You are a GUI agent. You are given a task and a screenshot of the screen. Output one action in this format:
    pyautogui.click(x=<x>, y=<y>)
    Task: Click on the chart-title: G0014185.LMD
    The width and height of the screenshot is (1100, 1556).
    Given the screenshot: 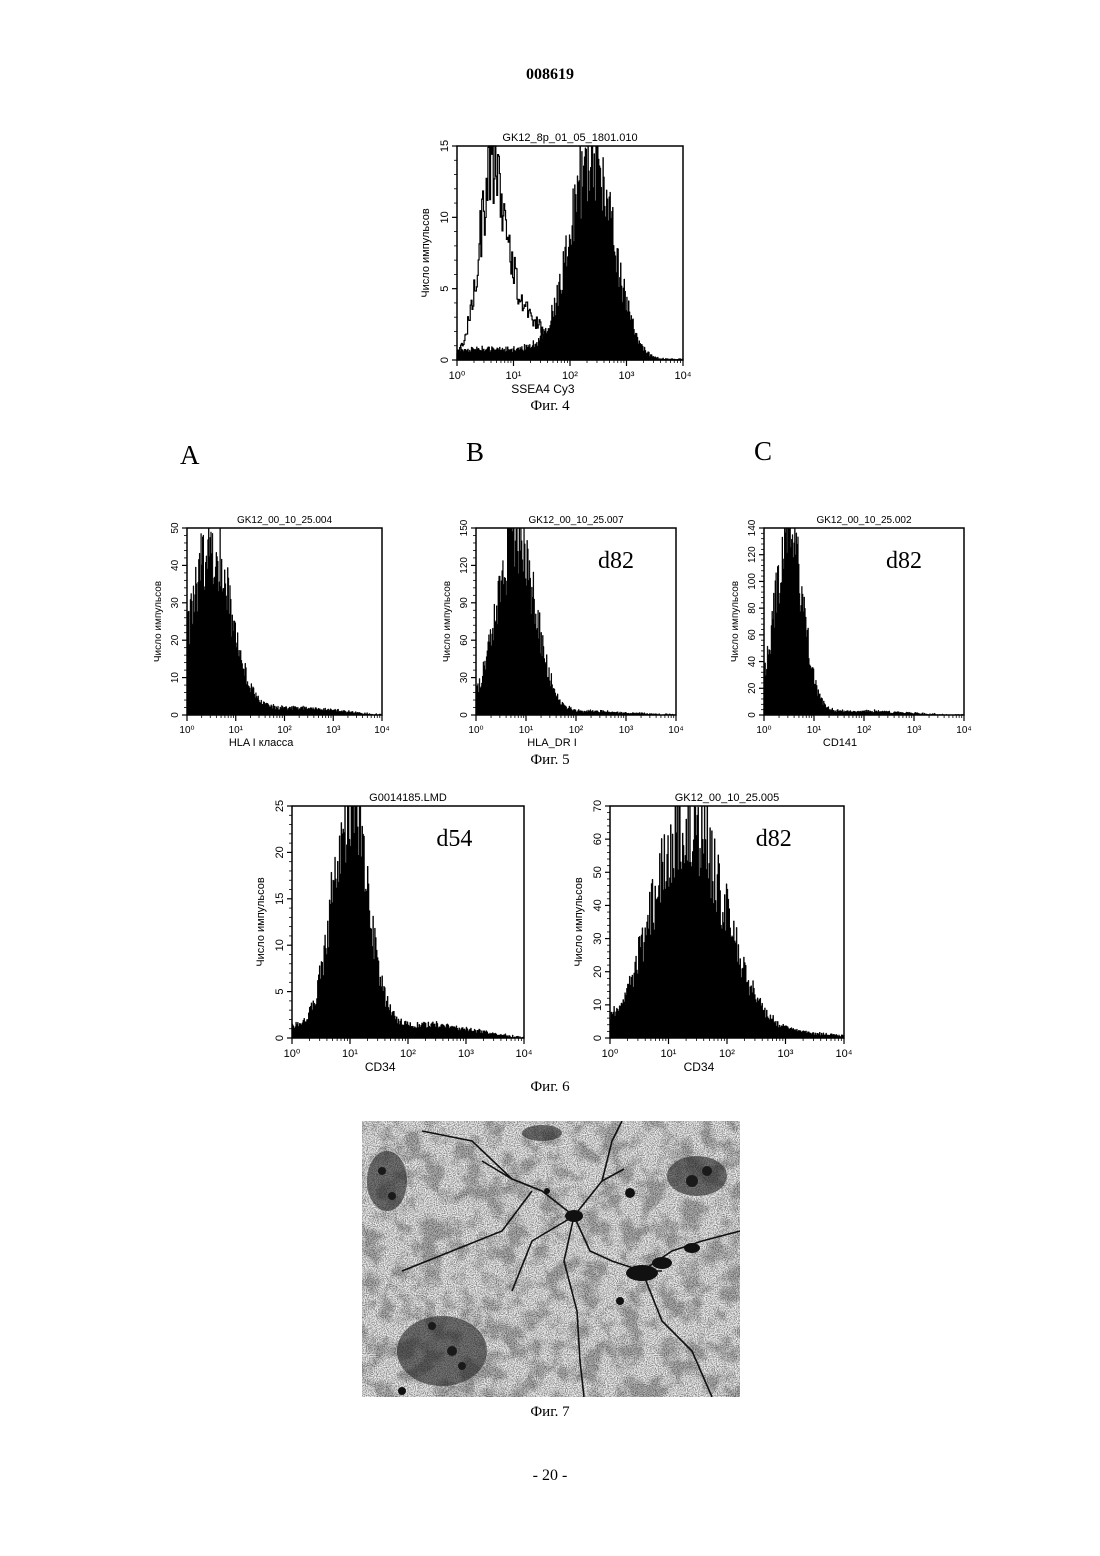 What is the action you would take?
    pyautogui.click(x=408, y=798)
    